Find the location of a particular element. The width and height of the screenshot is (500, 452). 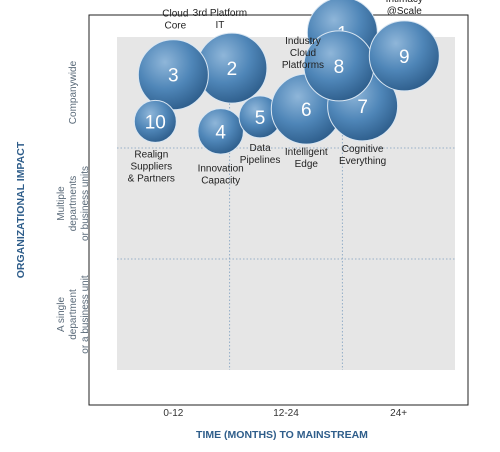

bubble-label-4: Innovation Capacity is located at coordinates (221, 174).